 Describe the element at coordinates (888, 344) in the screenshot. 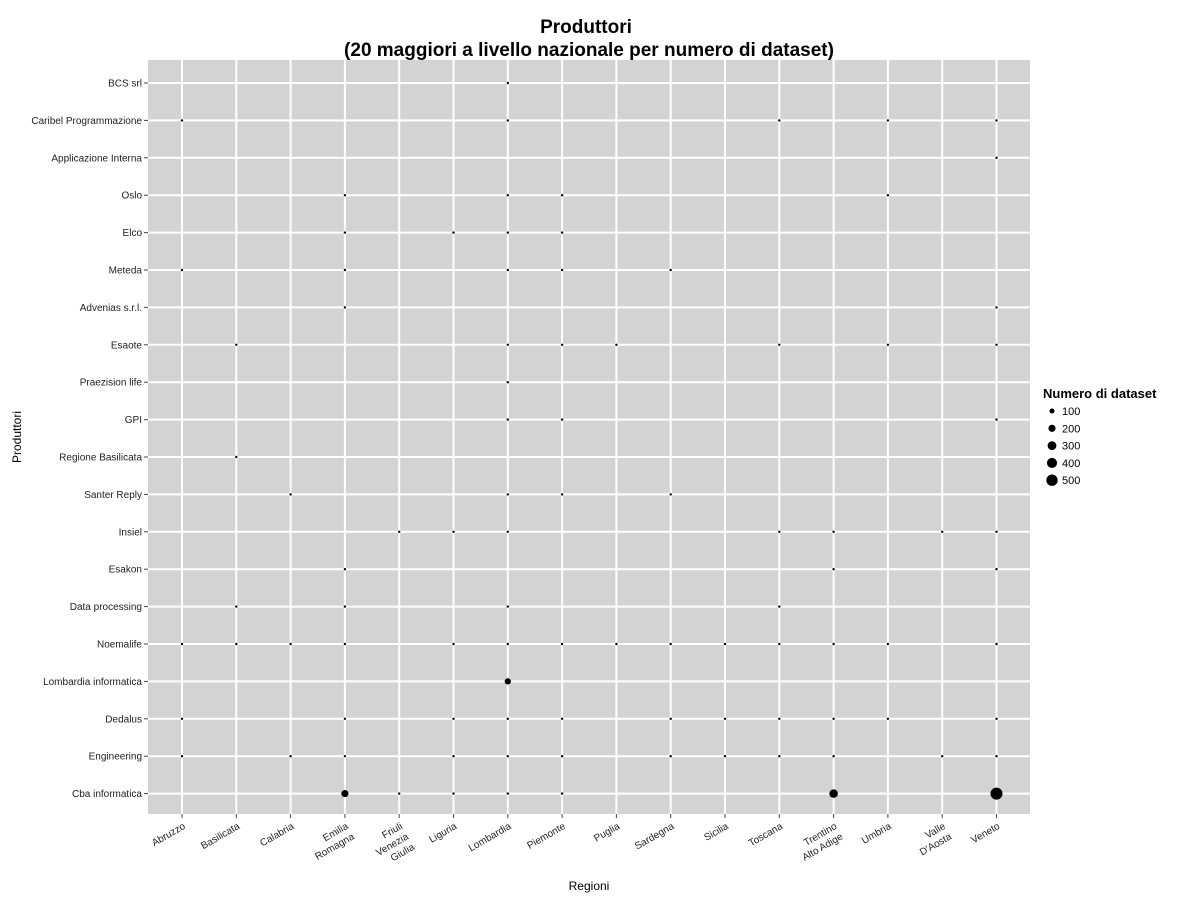

I see `point-esaote-umbria` at that location.